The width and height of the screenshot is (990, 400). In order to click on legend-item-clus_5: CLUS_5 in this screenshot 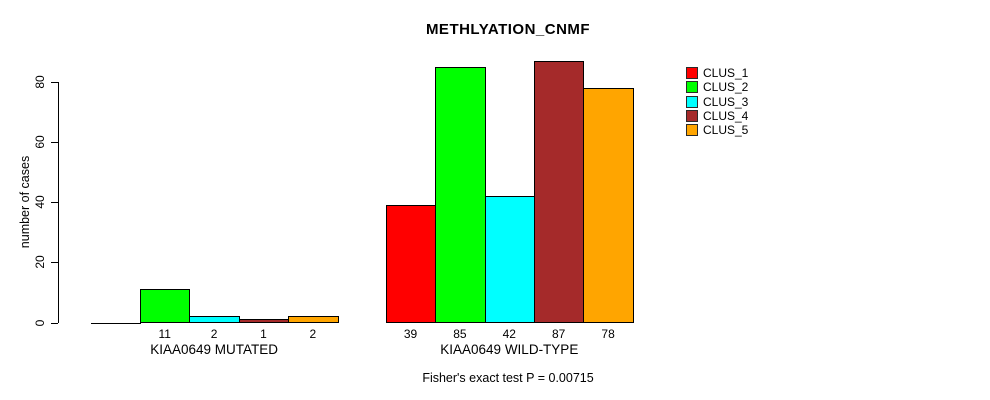, I will do `click(717, 130)`.